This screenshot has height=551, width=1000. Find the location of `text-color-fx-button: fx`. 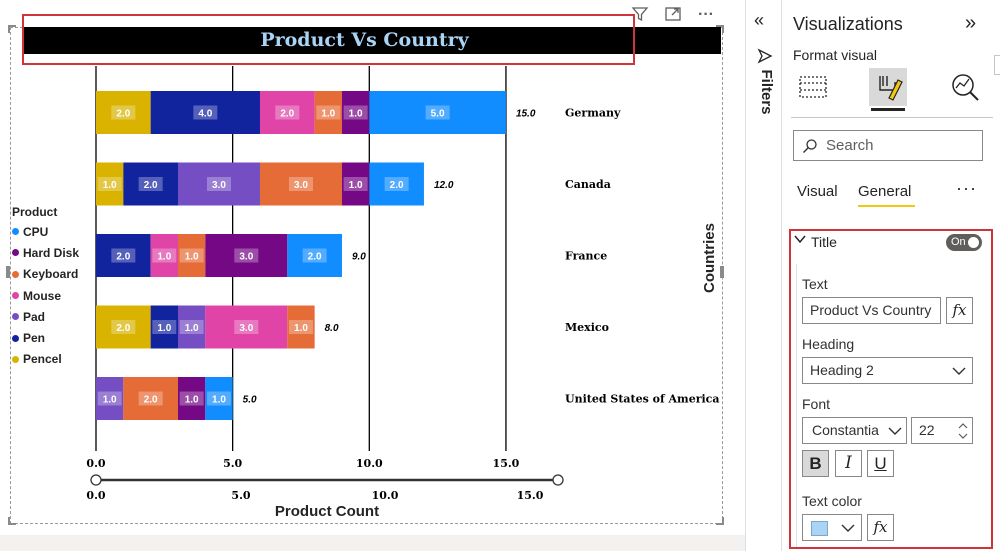

text-color-fx-button: fx is located at coordinates (880, 527).